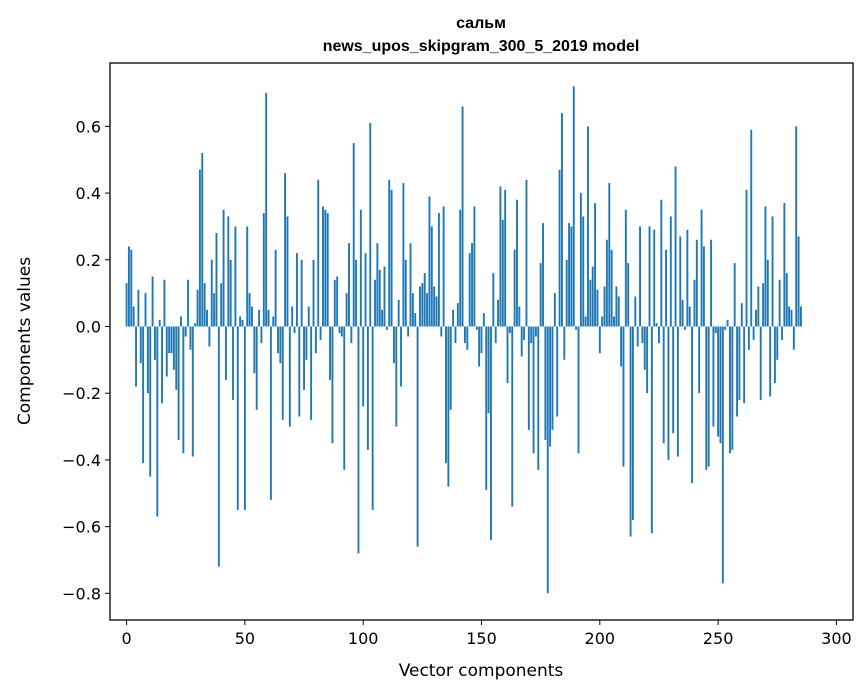 Image resolution: width=867 pixels, height=696 pixels. Describe the element at coordinates (481, 23) in the screenshot. I see `chart-title: сальм` at that location.